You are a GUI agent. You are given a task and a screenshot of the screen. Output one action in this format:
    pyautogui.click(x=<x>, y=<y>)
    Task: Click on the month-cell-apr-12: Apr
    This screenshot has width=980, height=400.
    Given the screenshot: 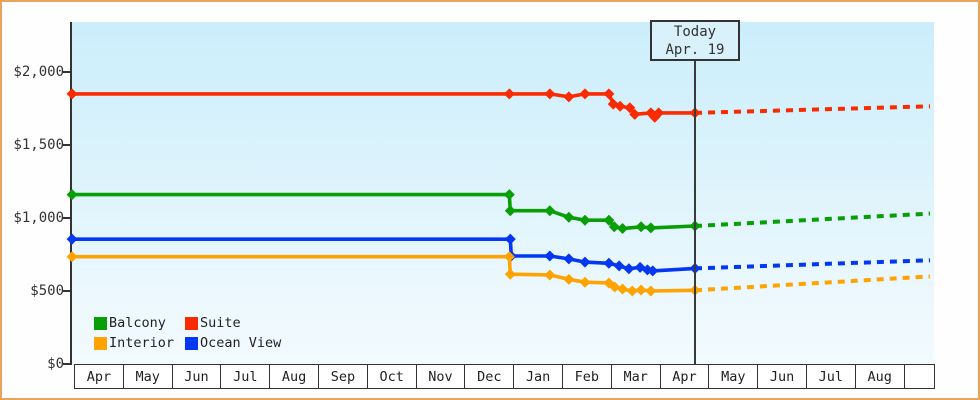 What is the action you would take?
    pyautogui.click(x=685, y=376)
    